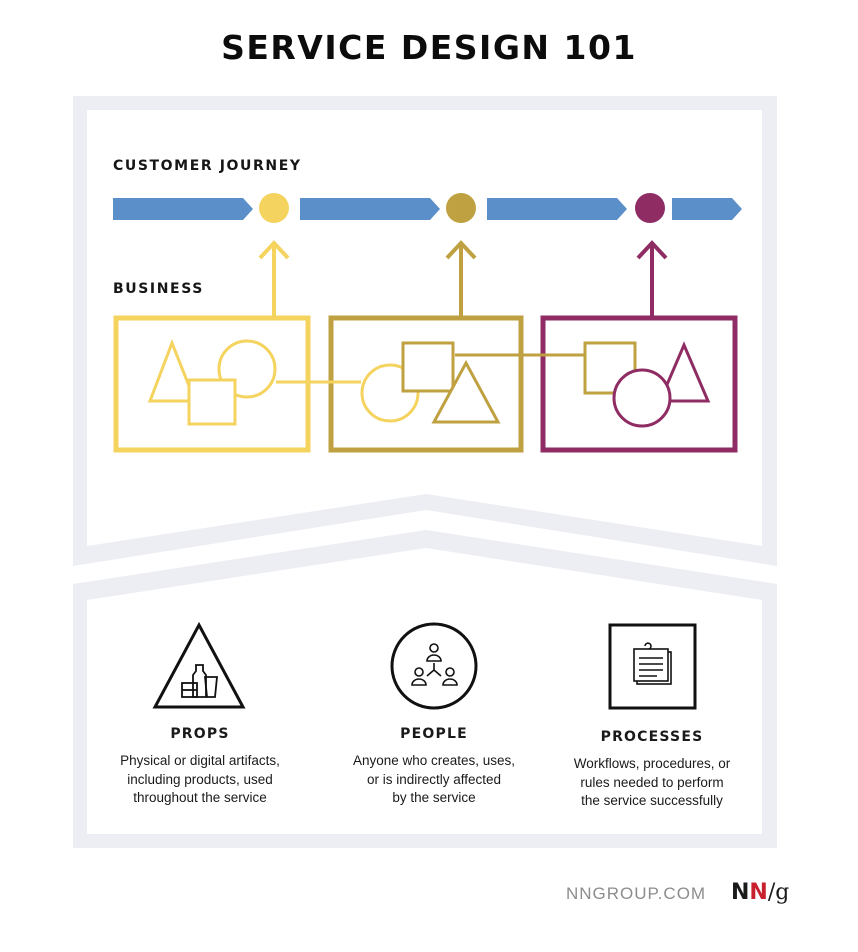 The image size is (858, 952). Describe the element at coordinates (652, 666) in the screenshot. I see `processes-square-icon` at that location.